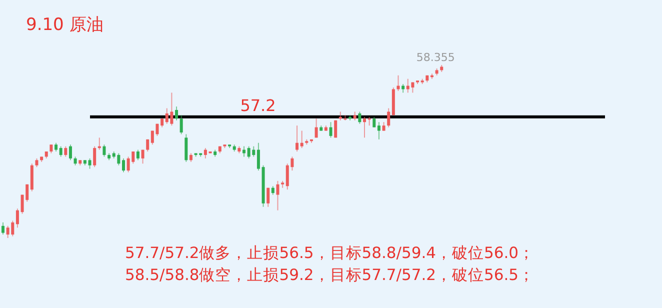  I want to click on text: 58.355, so click(435, 57).